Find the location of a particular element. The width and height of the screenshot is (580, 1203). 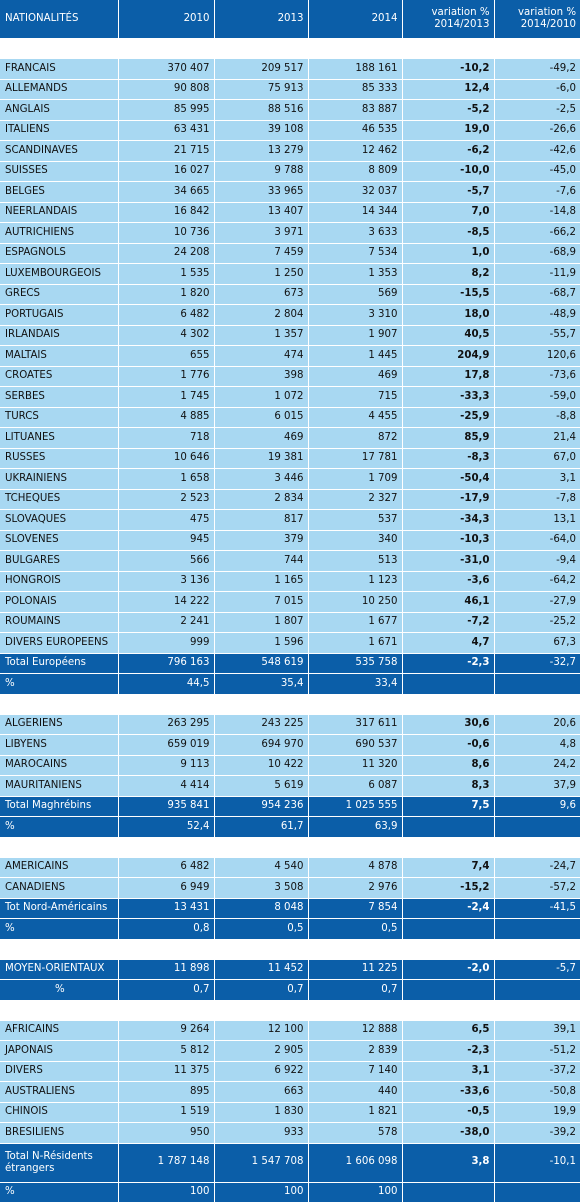

variation-2014-2013-cell: -38,0 is located at coordinates (447, 1132).